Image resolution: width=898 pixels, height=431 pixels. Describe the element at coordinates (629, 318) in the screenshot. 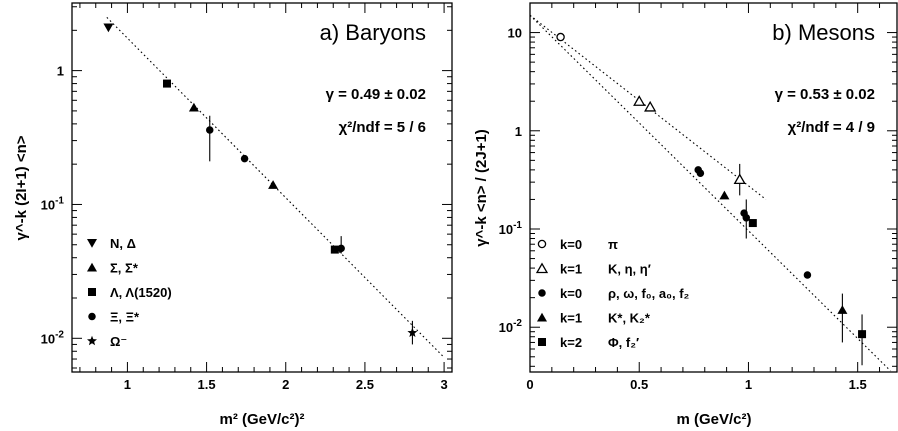

I see `legend-particles: K*, K₂*` at that location.